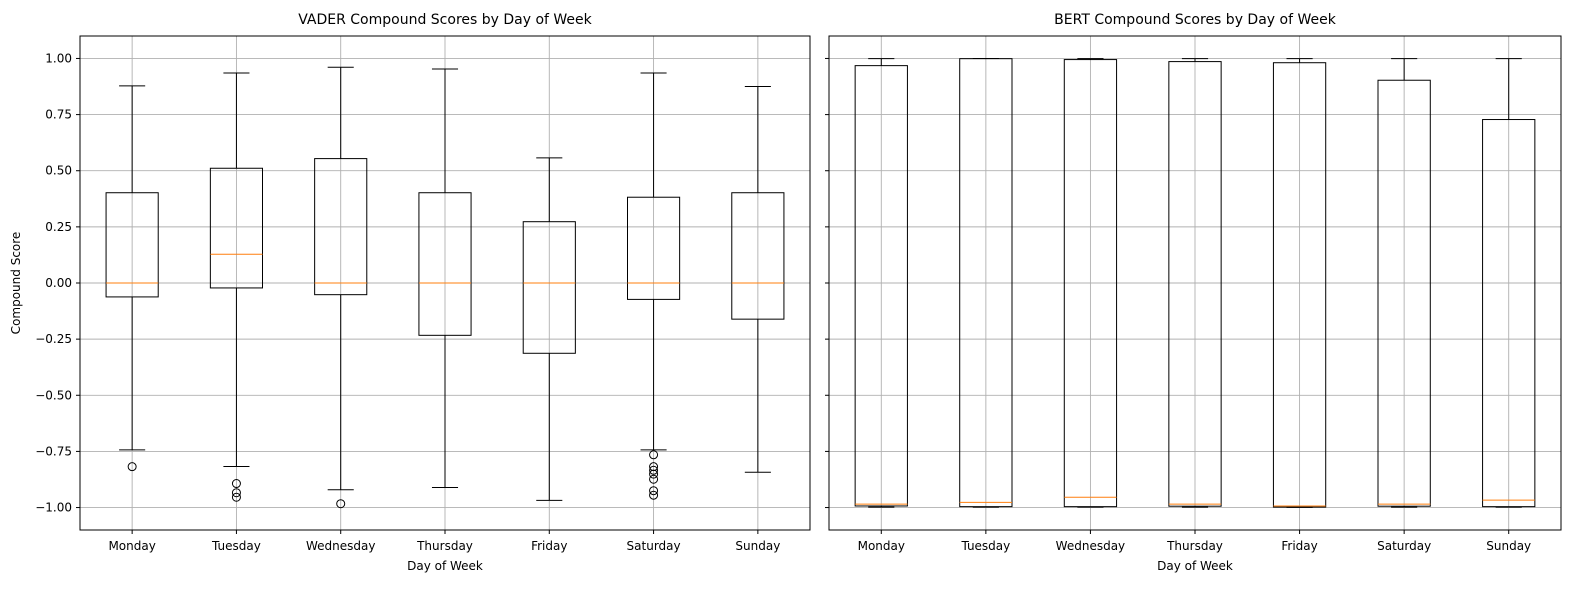 This screenshot has width=1589, height=590. I want to click on vader-box-thursday, so click(445, 278).